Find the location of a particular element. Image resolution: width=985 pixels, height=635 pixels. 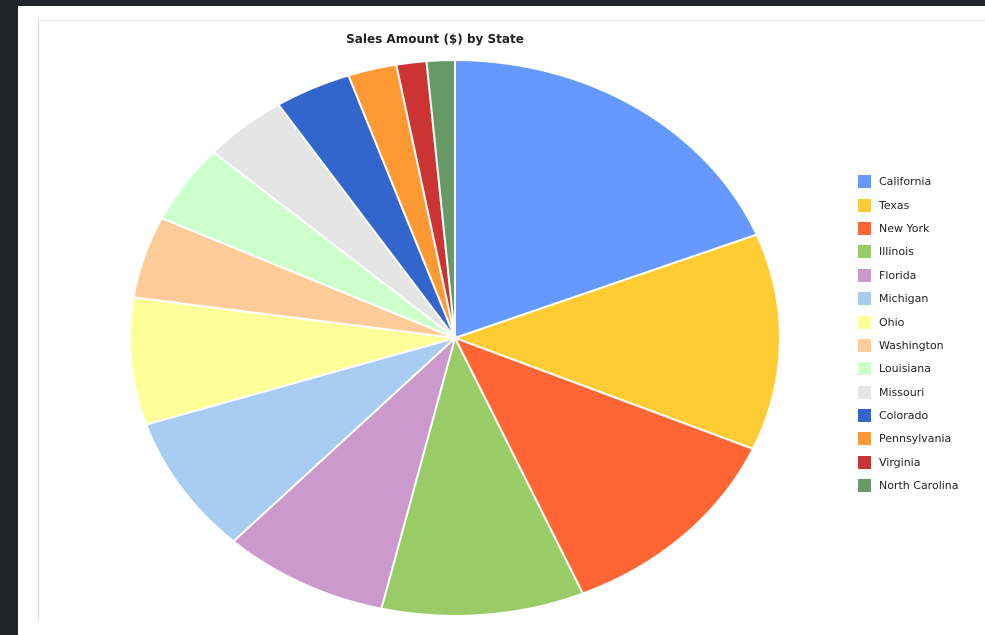

legend-item: New York is located at coordinates (921, 228).